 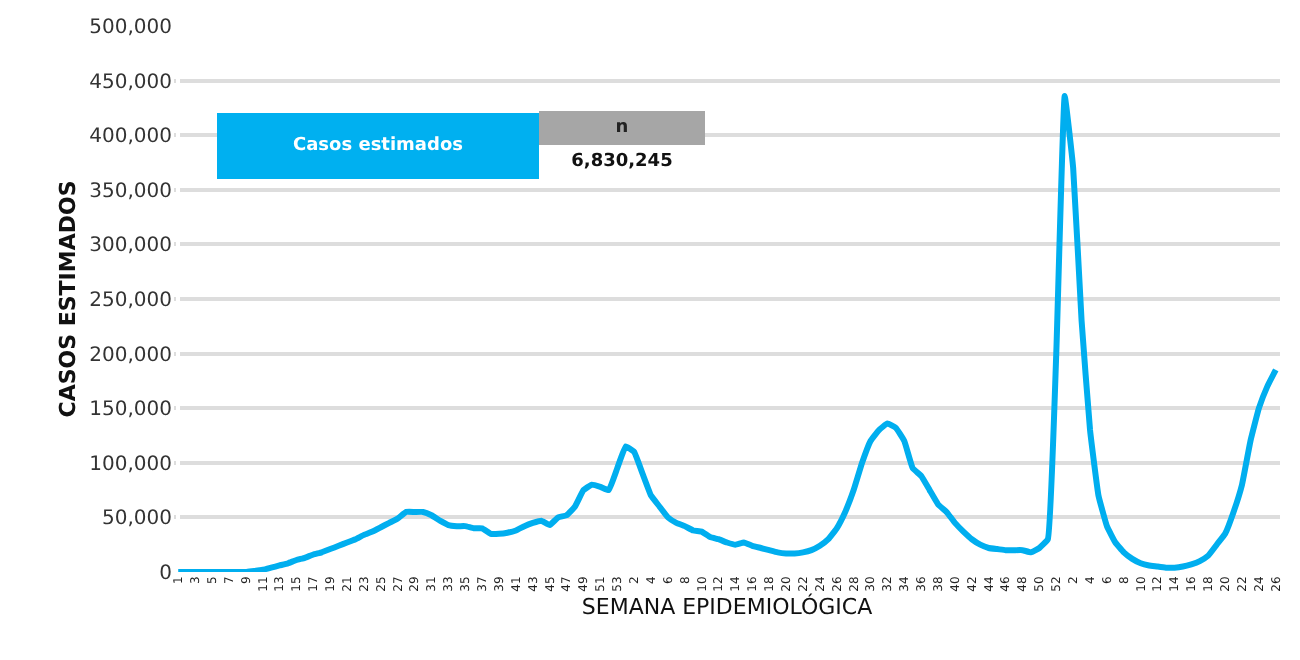 What do you see at coordinates (130, 355) in the screenshot?
I see `y-tick-label: 200,000` at bounding box center [130, 355].